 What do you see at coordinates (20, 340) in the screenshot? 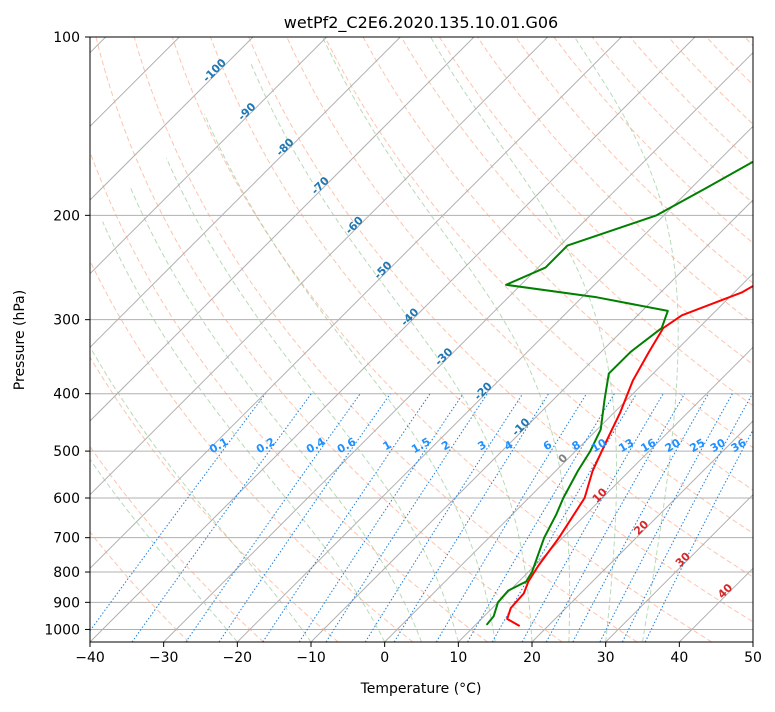
I see `y-axis-label: Pressure (hPa)` at bounding box center [20, 340].